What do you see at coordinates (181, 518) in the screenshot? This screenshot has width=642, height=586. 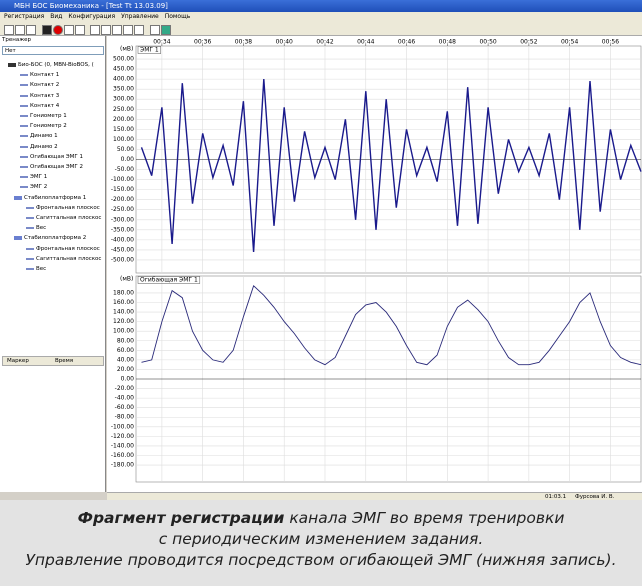 I see `caption-bold: Фрагмент регистрации` at bounding box center [181, 518].